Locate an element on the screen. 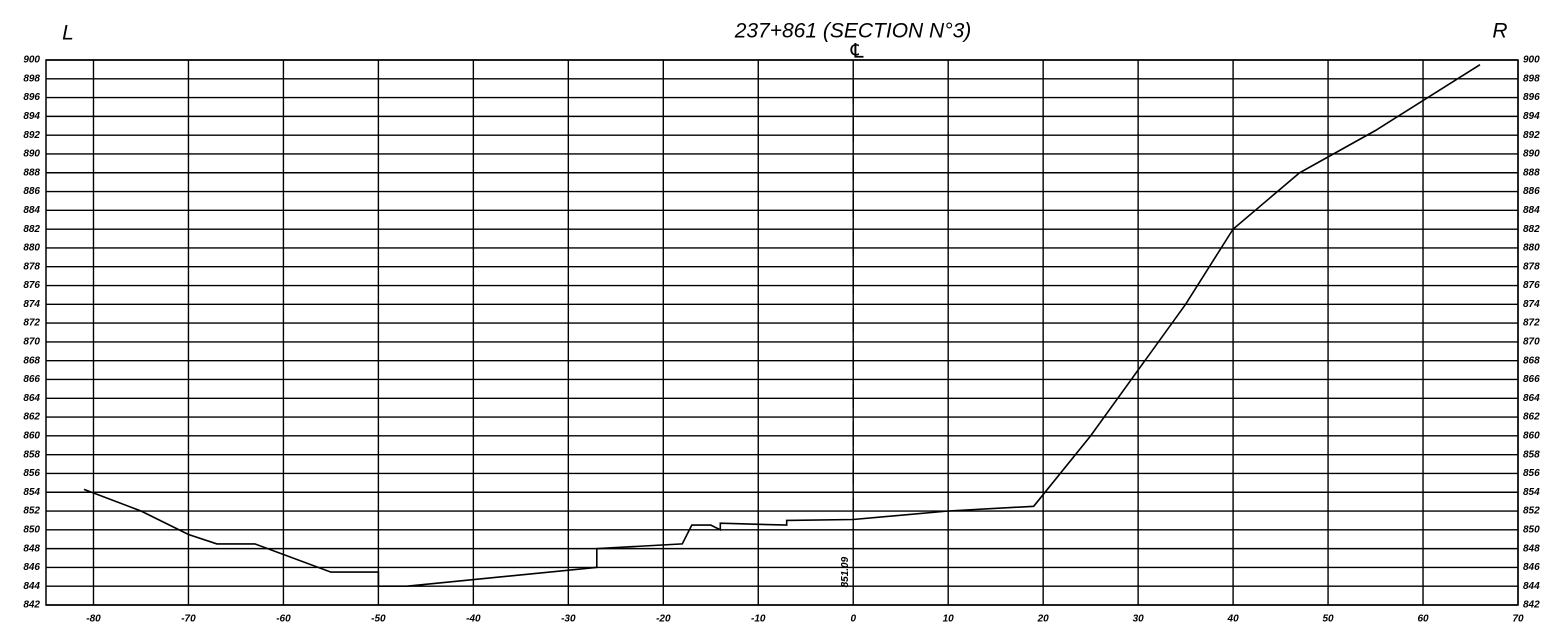 Image resolution: width=1545 pixels, height=639 pixels. y-tick-label-right: 880 is located at coordinates (1531, 248).